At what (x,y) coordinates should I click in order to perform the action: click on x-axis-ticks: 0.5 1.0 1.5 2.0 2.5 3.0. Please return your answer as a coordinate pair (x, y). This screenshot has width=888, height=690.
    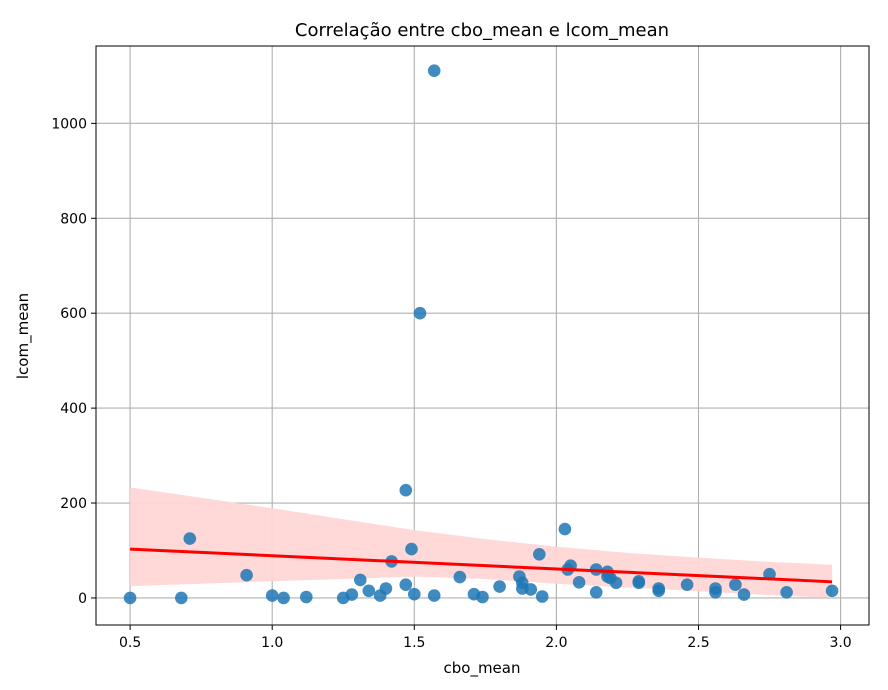
    Looking at the image, I should click on (485, 638).